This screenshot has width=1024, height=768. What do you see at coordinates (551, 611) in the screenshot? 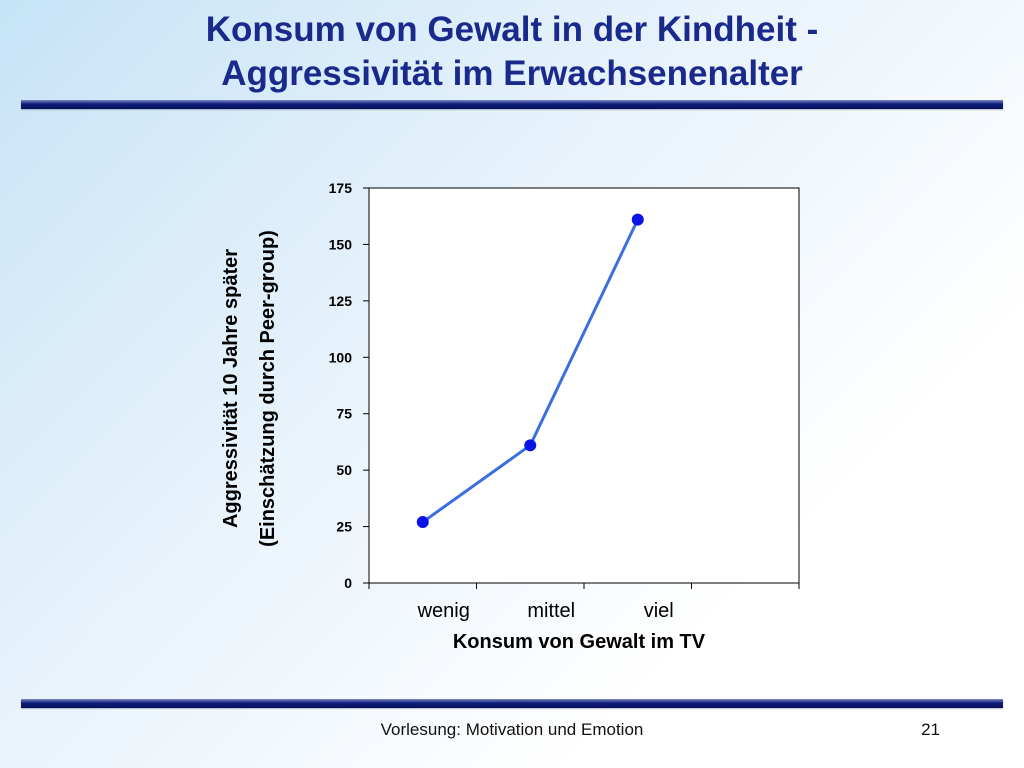
I see `x-category-label: mittel` at bounding box center [551, 611].